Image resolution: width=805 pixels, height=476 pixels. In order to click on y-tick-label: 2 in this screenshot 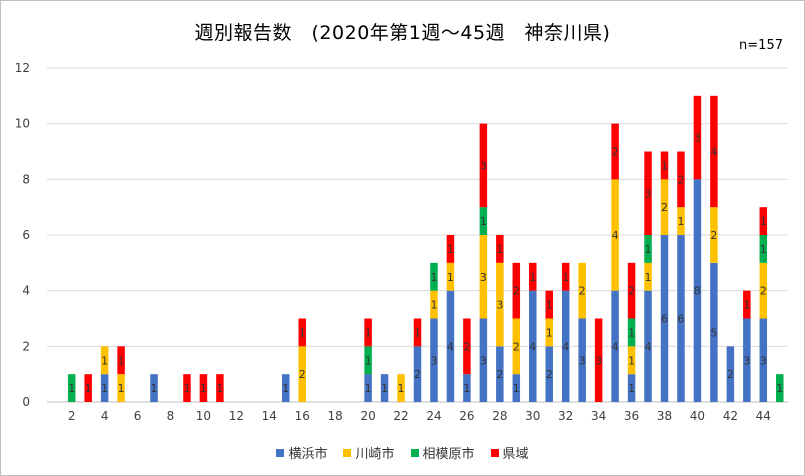, I will do `click(26, 346)`.